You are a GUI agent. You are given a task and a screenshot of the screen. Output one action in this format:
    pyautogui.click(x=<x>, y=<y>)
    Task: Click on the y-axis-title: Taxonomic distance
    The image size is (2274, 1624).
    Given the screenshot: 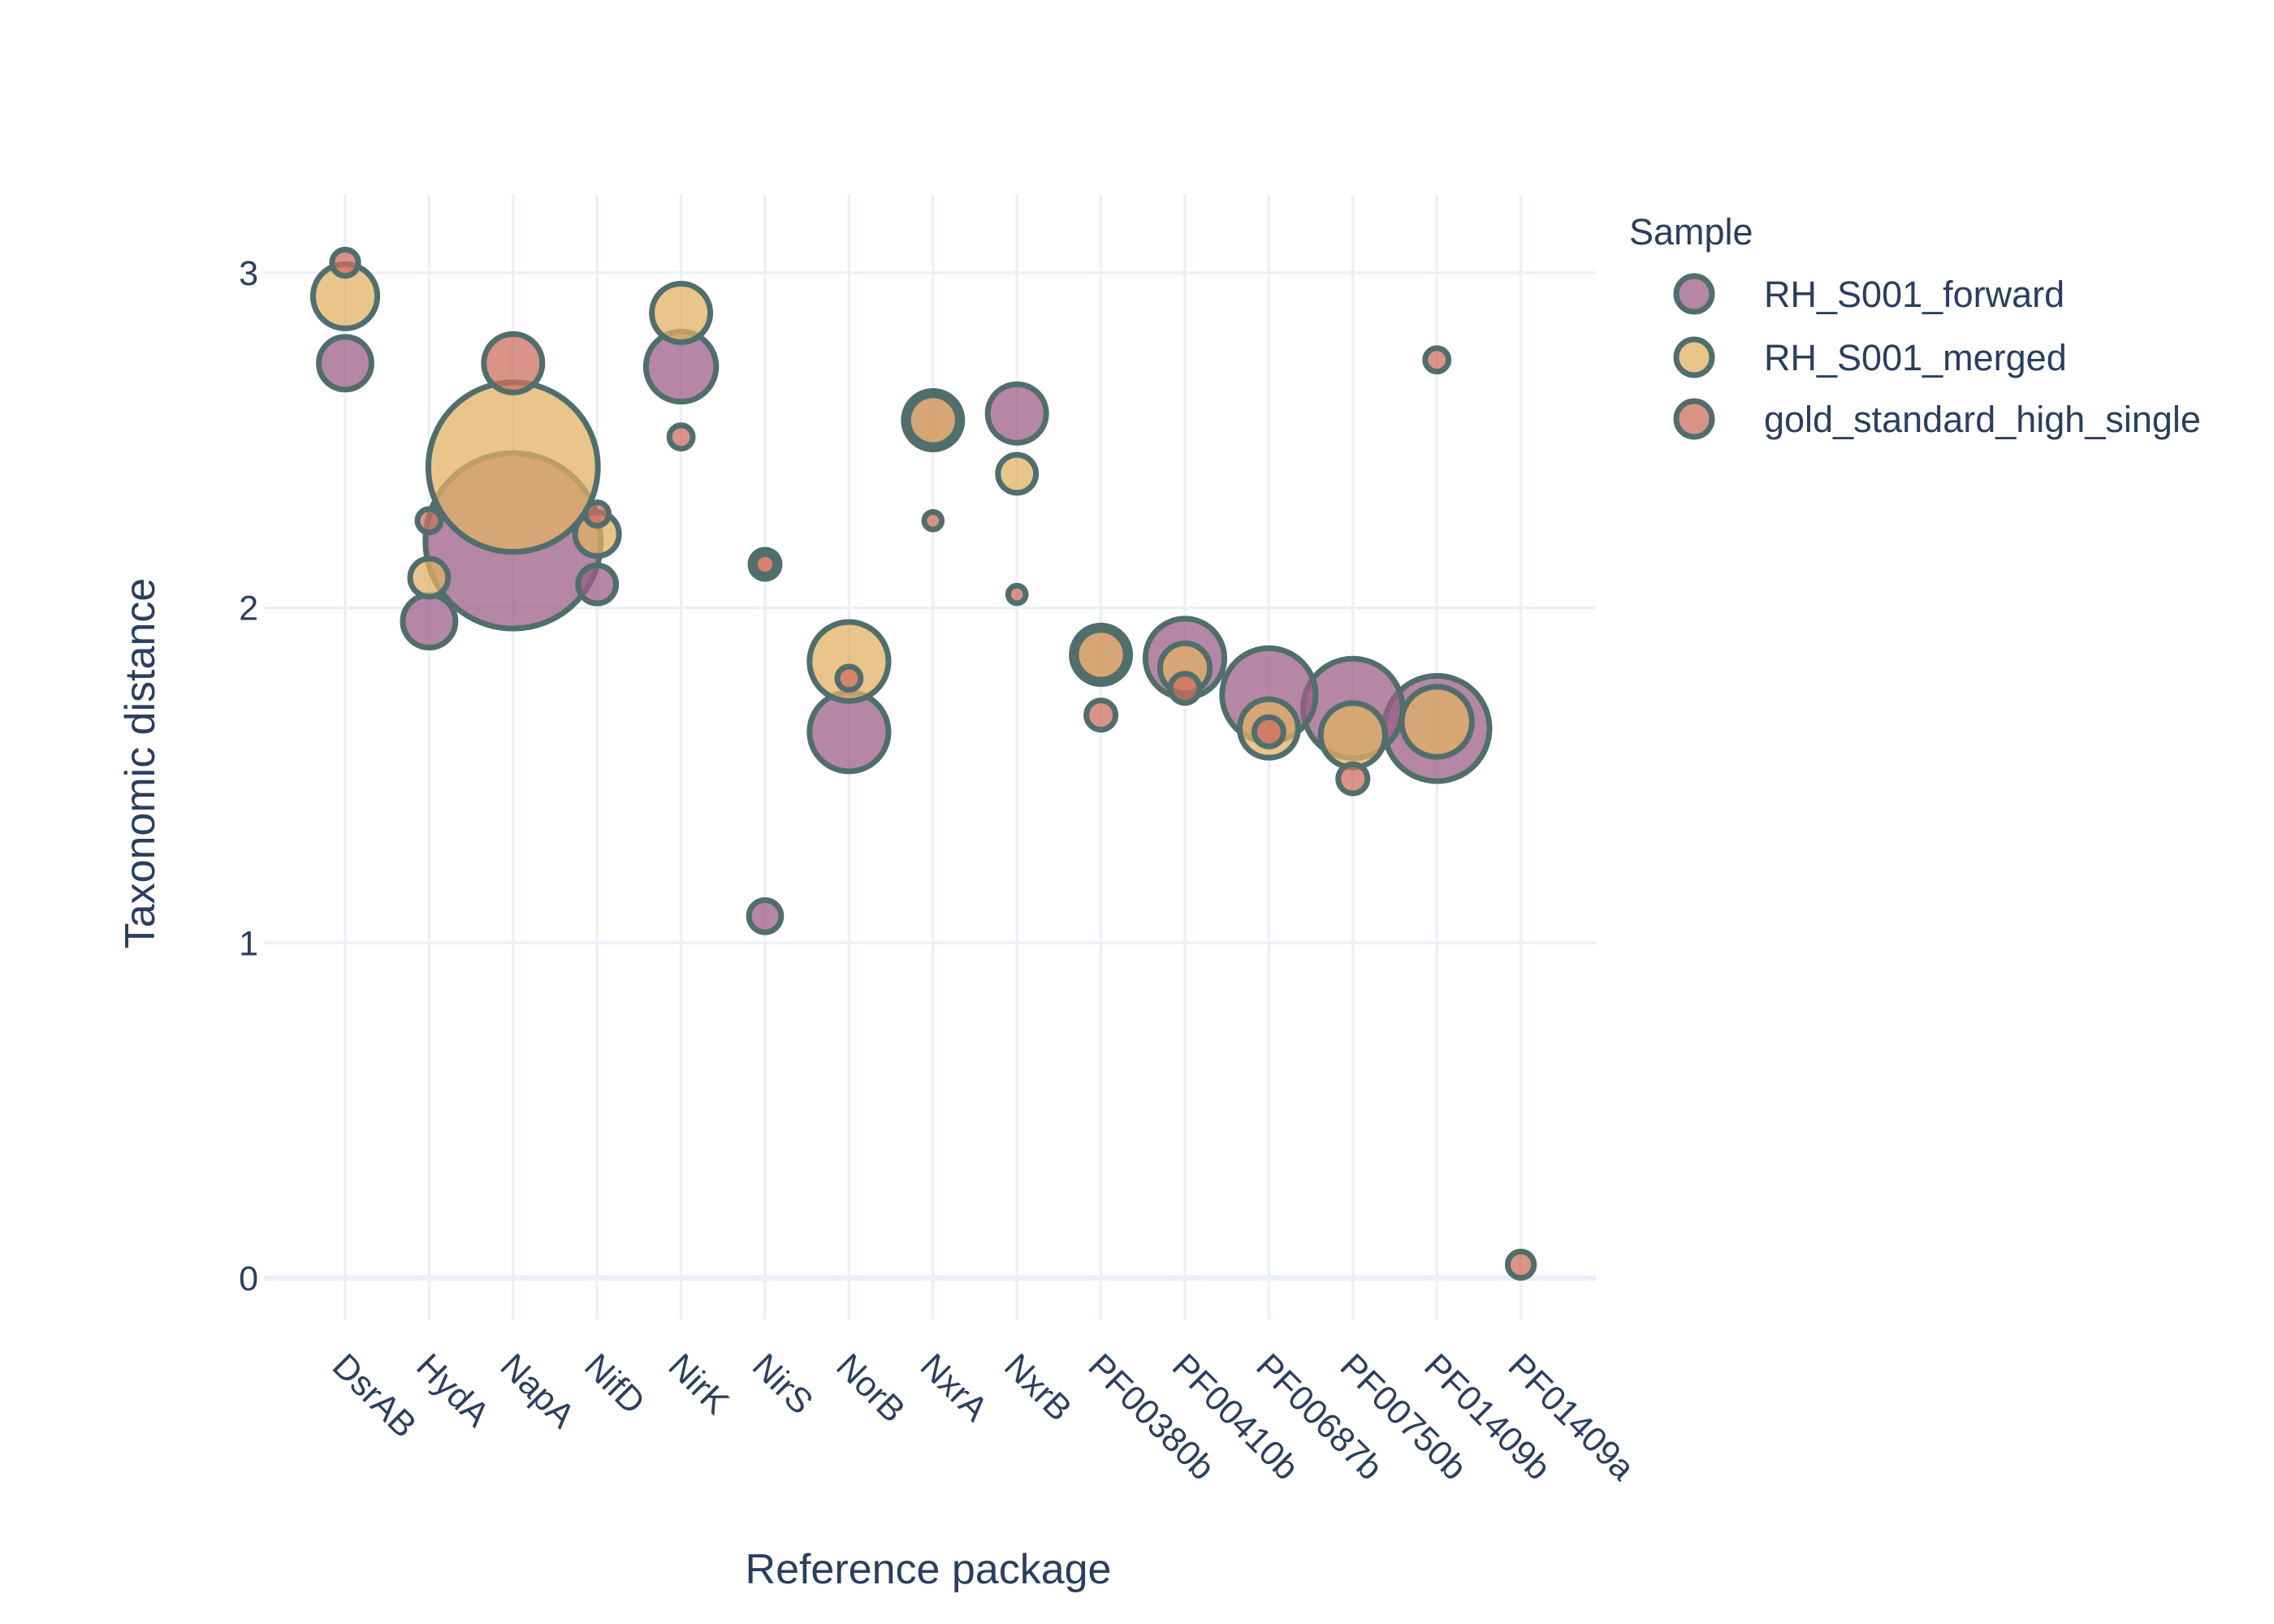 What is the action you would take?
    pyautogui.click(x=140, y=764)
    